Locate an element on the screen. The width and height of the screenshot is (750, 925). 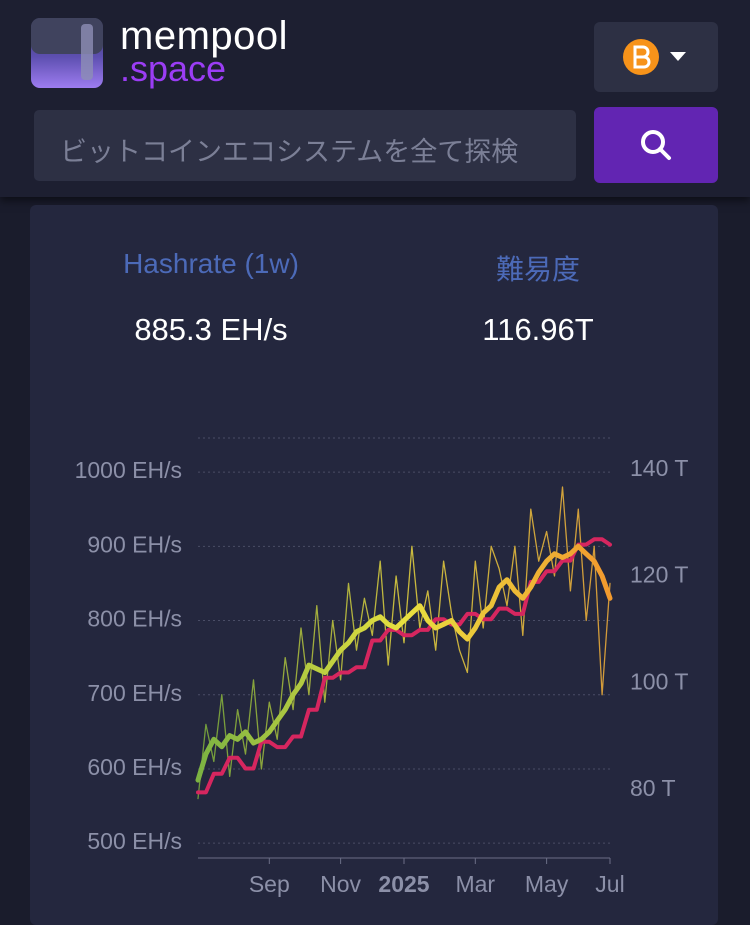
y-tick-label: 700 EH/s is located at coordinates (134, 693).